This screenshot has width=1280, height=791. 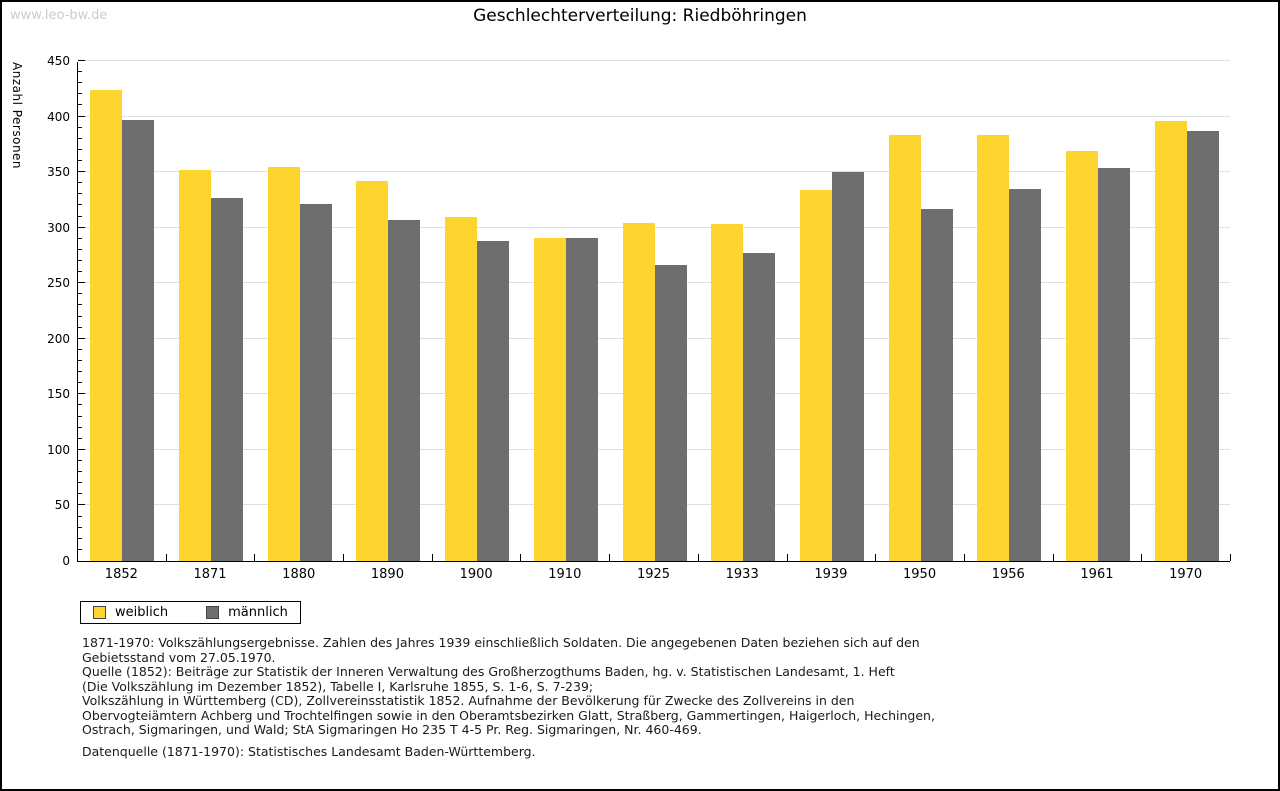 I want to click on bar-weiblich-1970, so click(x=1170, y=341).